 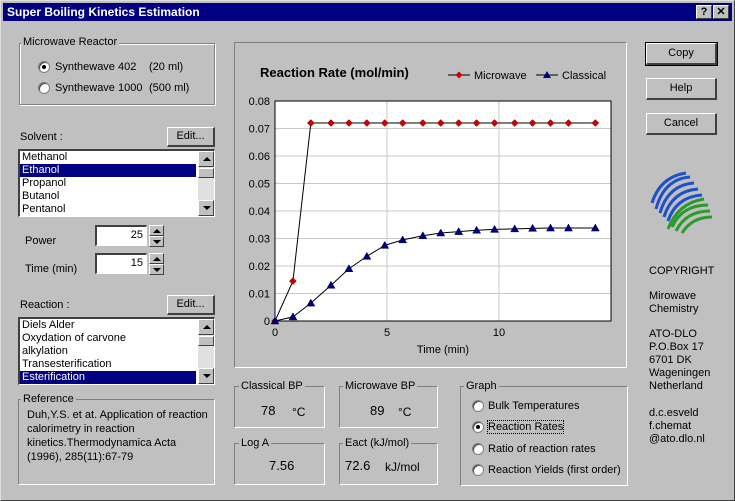 I want to click on time-down-icon, so click(x=156, y=269).